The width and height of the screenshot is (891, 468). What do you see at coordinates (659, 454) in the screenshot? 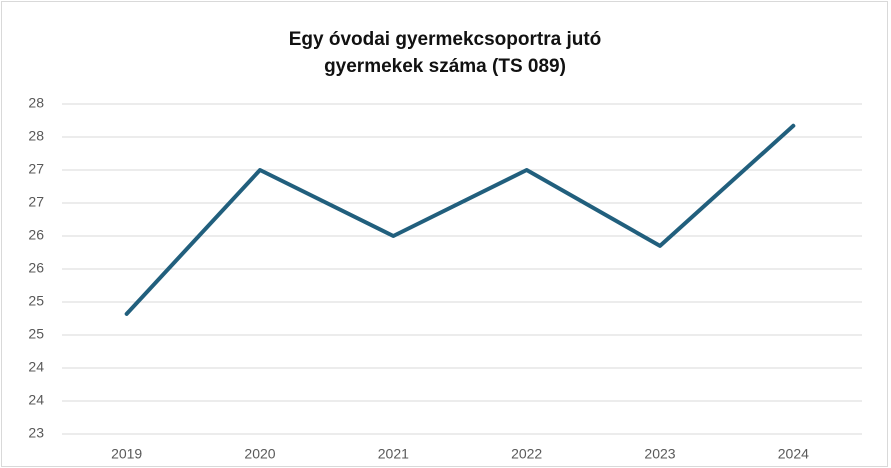
I see `x-tick-label: 2023` at bounding box center [659, 454].